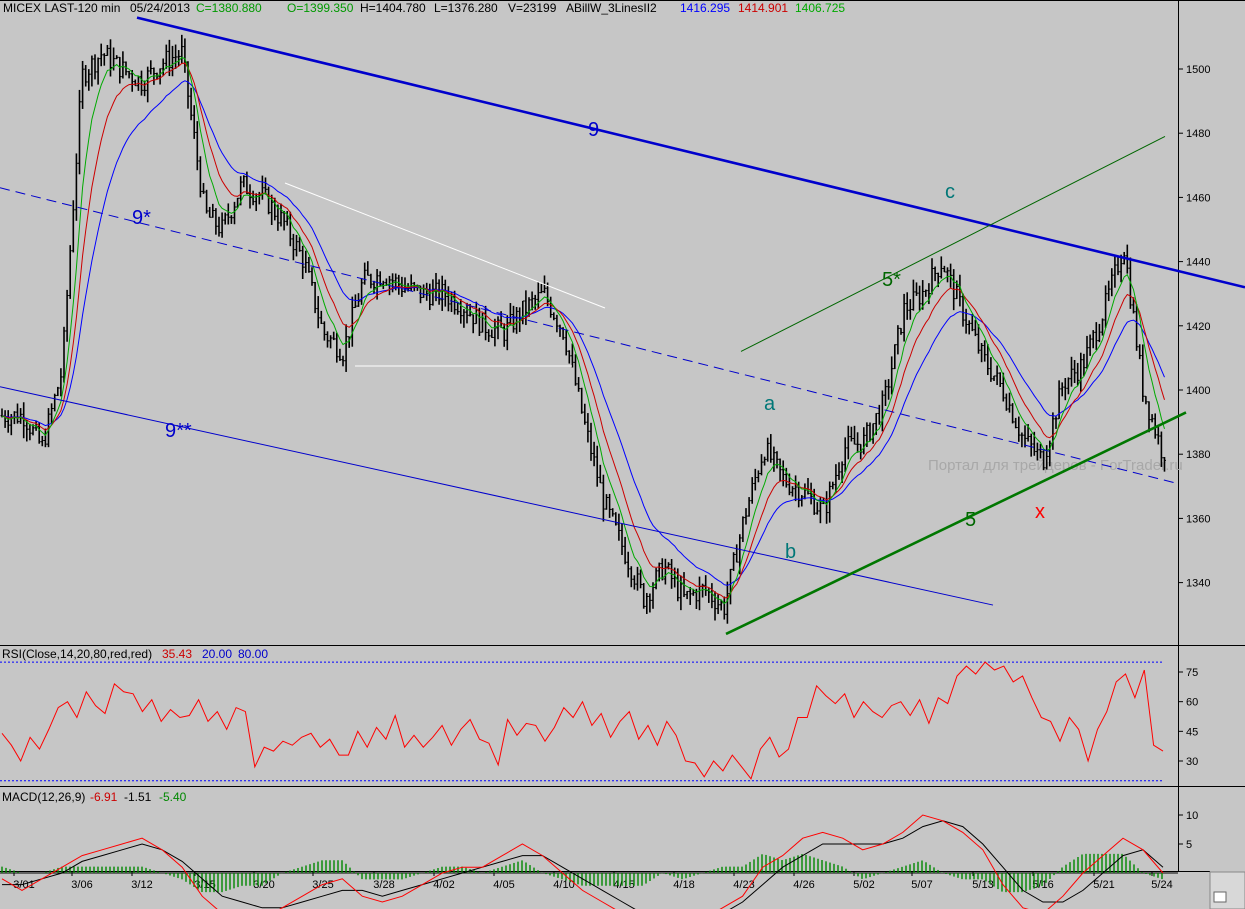  I want to click on rsi-value: 35.43, so click(177, 654).